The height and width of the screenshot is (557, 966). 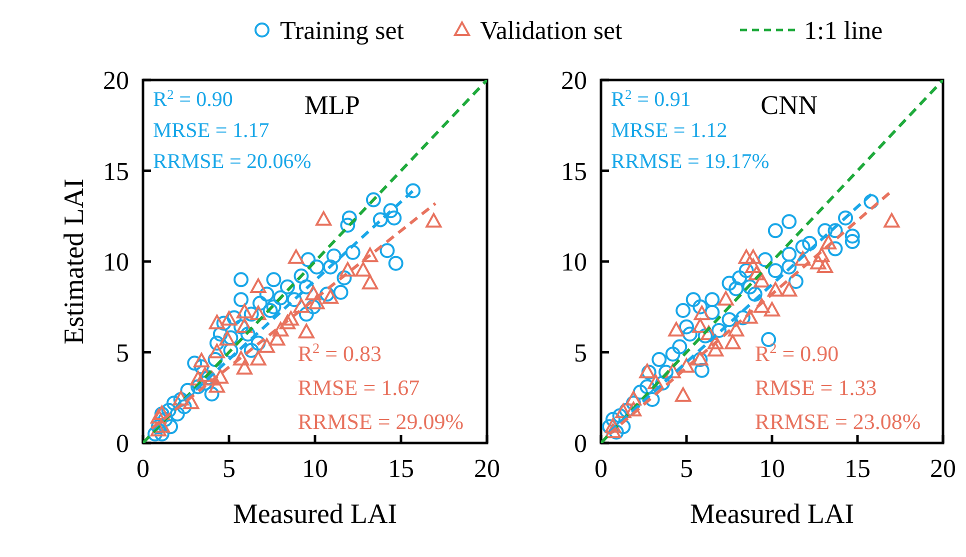 I want to click on annotation: RMSE = 1.67, so click(x=359, y=387).